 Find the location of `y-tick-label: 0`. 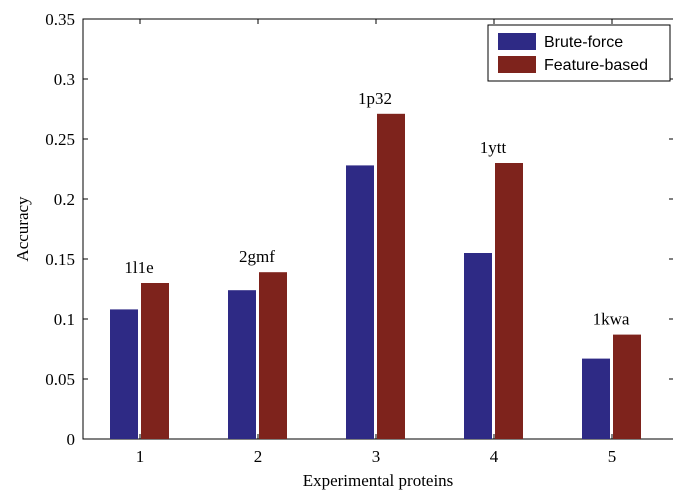

y-tick-label: 0 is located at coordinates (71, 439).